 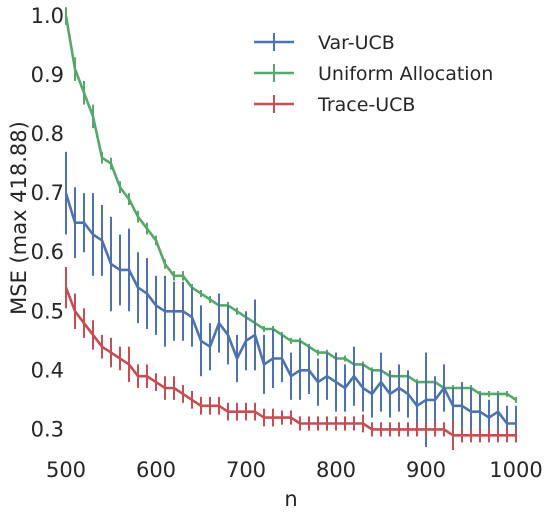 I want to click on y-tick-label: 0.3, so click(x=47, y=429).